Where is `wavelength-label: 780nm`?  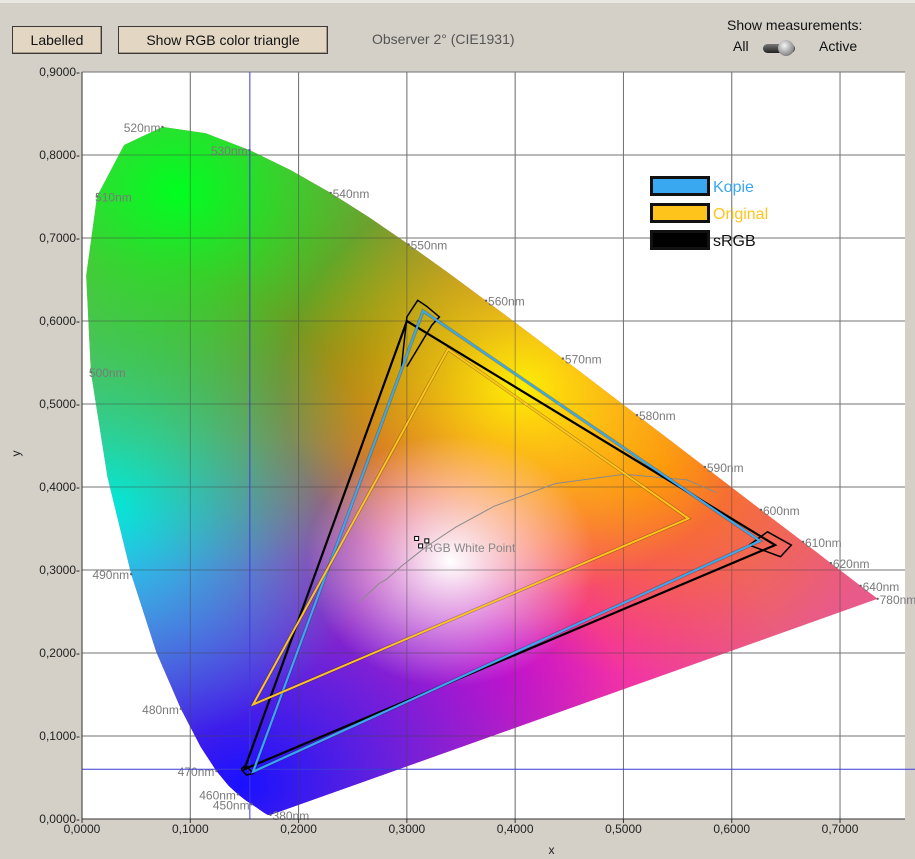 wavelength-label: 780nm is located at coordinates (897, 600).